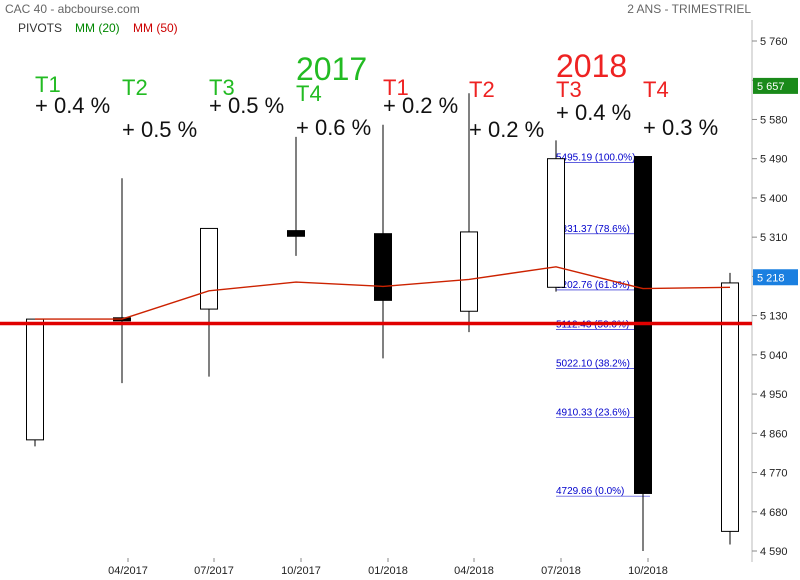 The height and width of the screenshot is (580, 800). I want to click on y-tick-label: 5 490, so click(774, 160).